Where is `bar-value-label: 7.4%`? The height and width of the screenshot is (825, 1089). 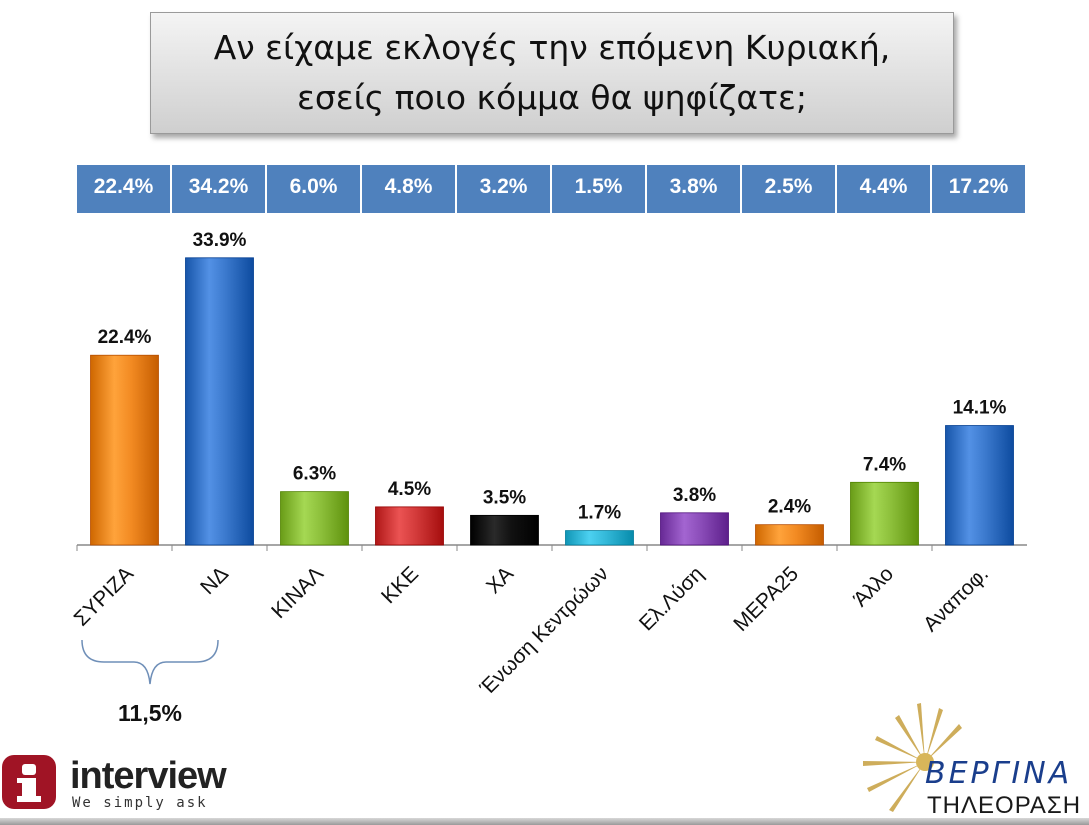
bar-value-label: 7.4% is located at coordinates (884, 464).